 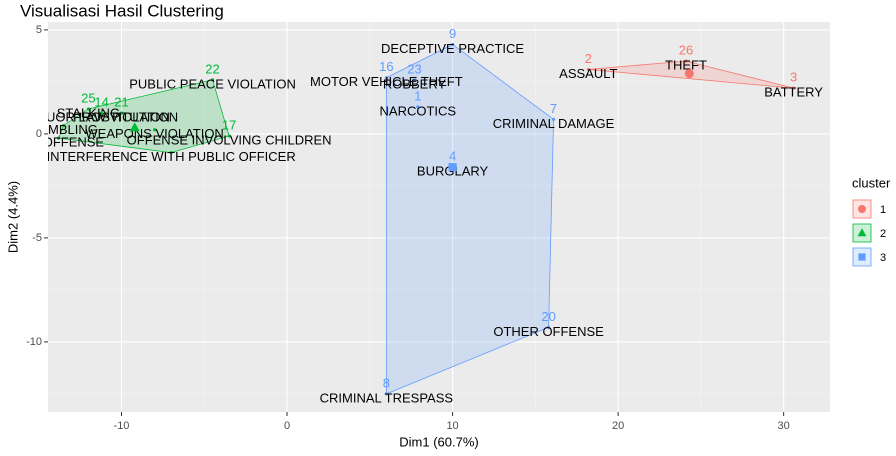 What do you see at coordinates (417, 95) in the screenshot?
I see `point-id: 1` at bounding box center [417, 95].